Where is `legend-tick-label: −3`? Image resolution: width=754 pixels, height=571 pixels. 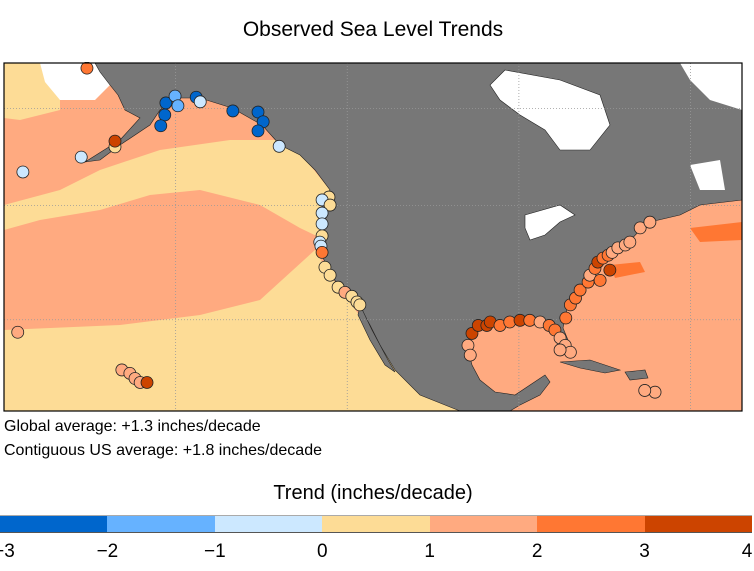
legend-tick-label: −3 is located at coordinates (7, 551).